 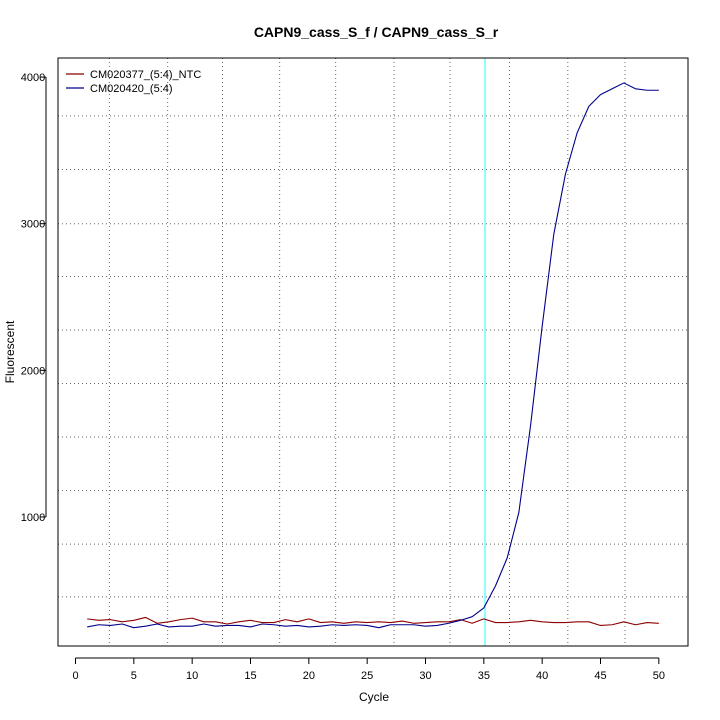 I want to click on x-tick-label: 5, so click(x=134, y=676).